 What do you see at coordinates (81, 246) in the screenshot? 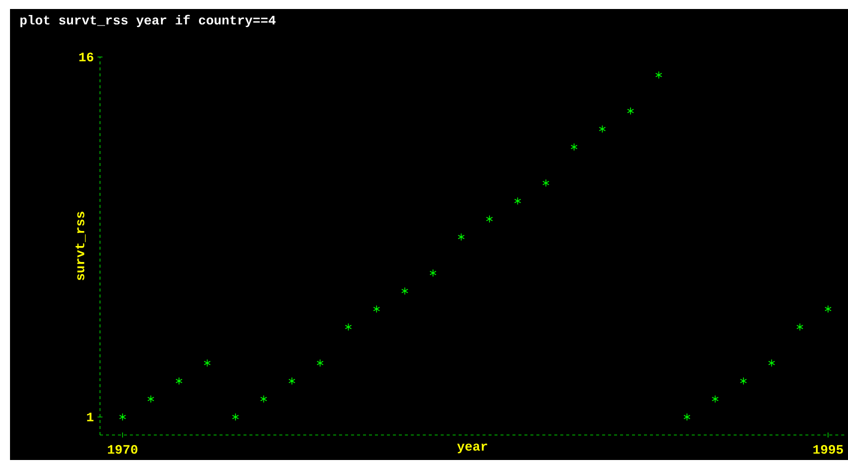
I see `y-axis-title: survt_rss` at bounding box center [81, 246].